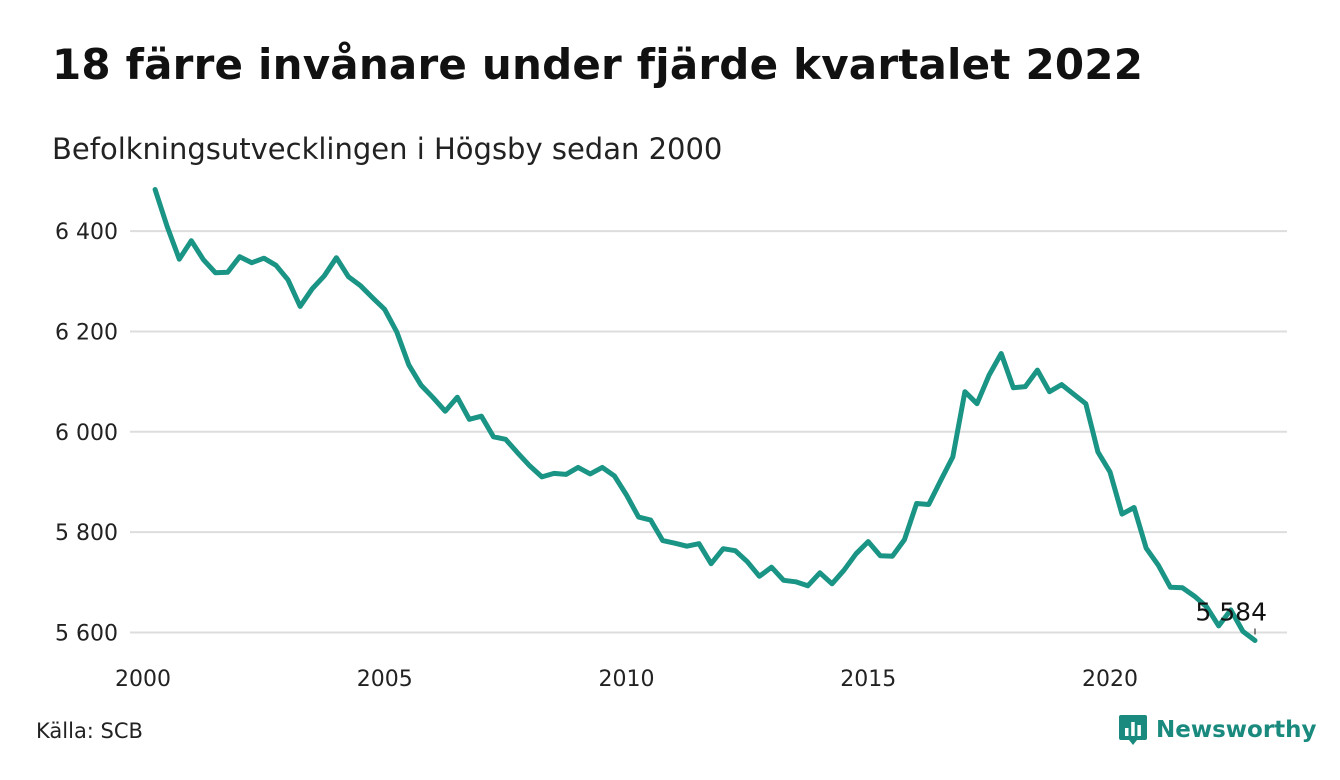 This screenshot has height=780, width=1340. Describe the element at coordinates (1236, 730) in the screenshot. I see `brand-name: Newsworthy` at that location.